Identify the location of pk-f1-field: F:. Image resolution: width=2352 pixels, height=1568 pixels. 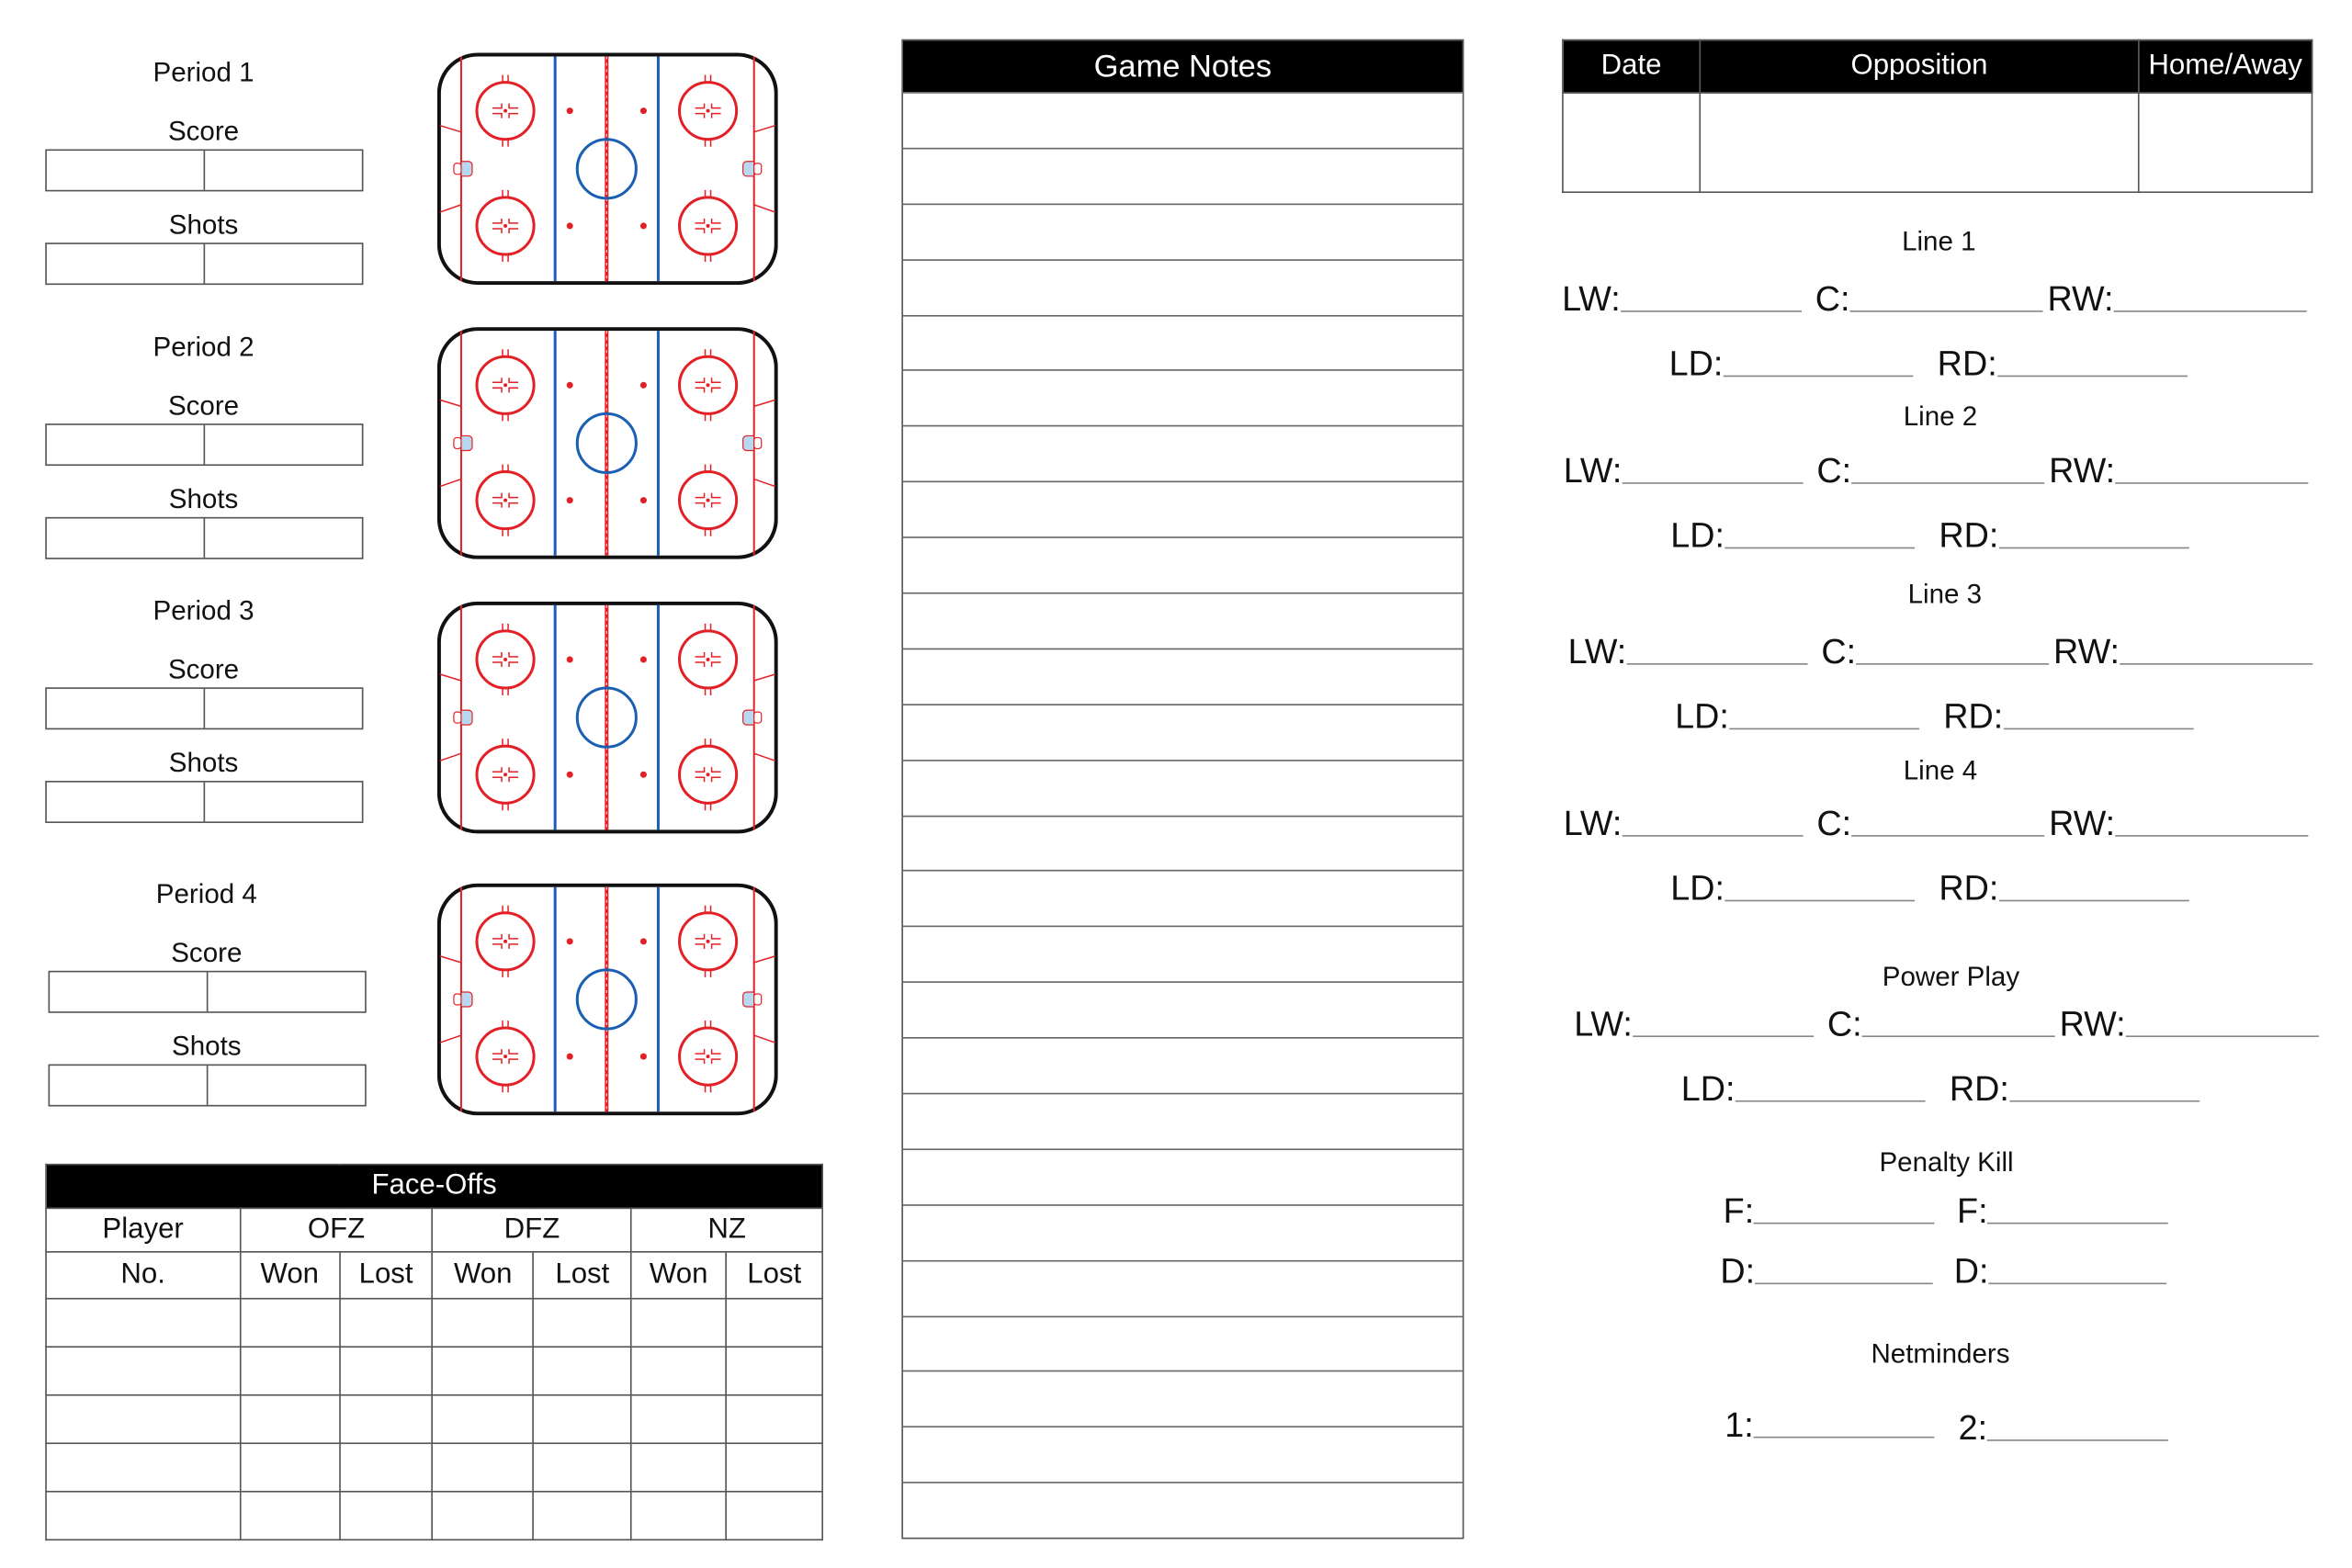
(1830, 1211).